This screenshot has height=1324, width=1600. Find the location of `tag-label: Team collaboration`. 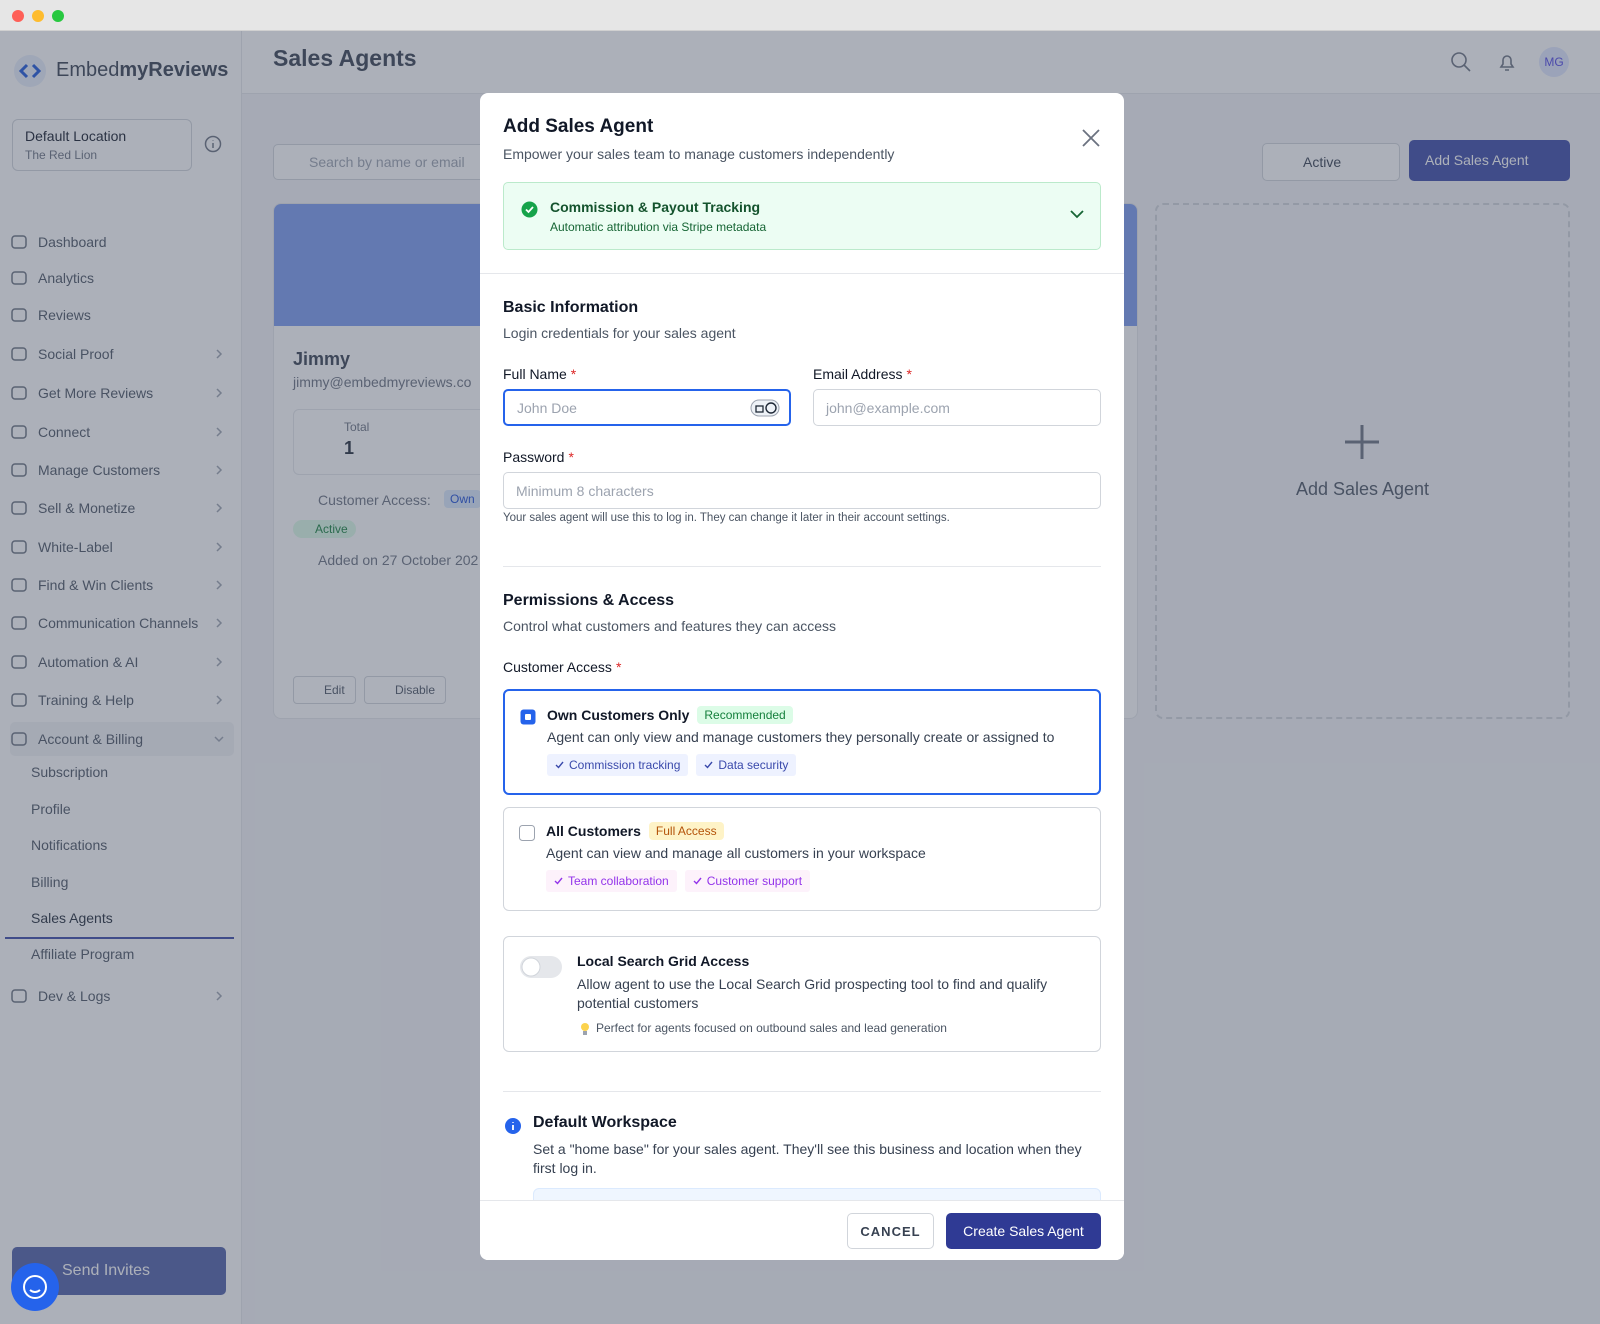

tag-label: Team collaboration is located at coordinates (618, 881).